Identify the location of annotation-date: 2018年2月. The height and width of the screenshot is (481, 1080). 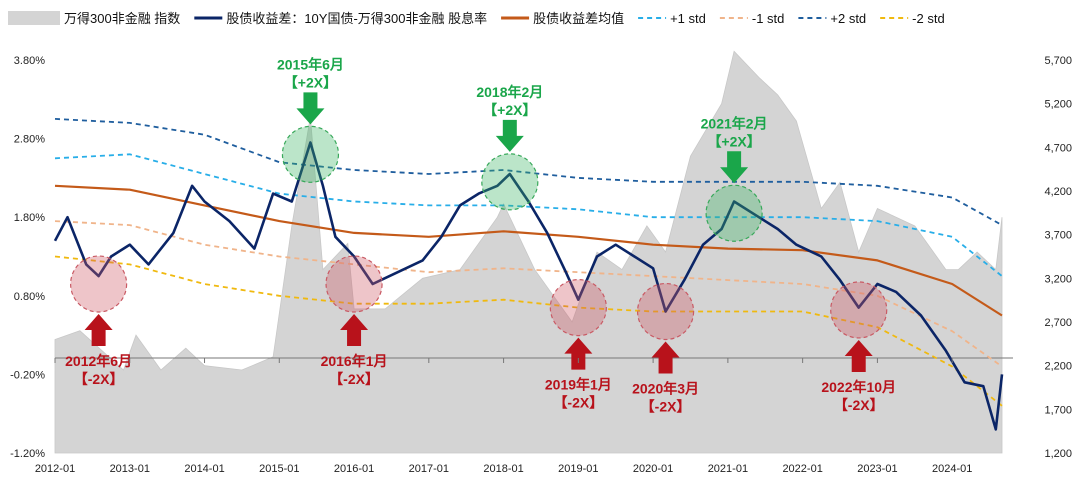
(509, 92).